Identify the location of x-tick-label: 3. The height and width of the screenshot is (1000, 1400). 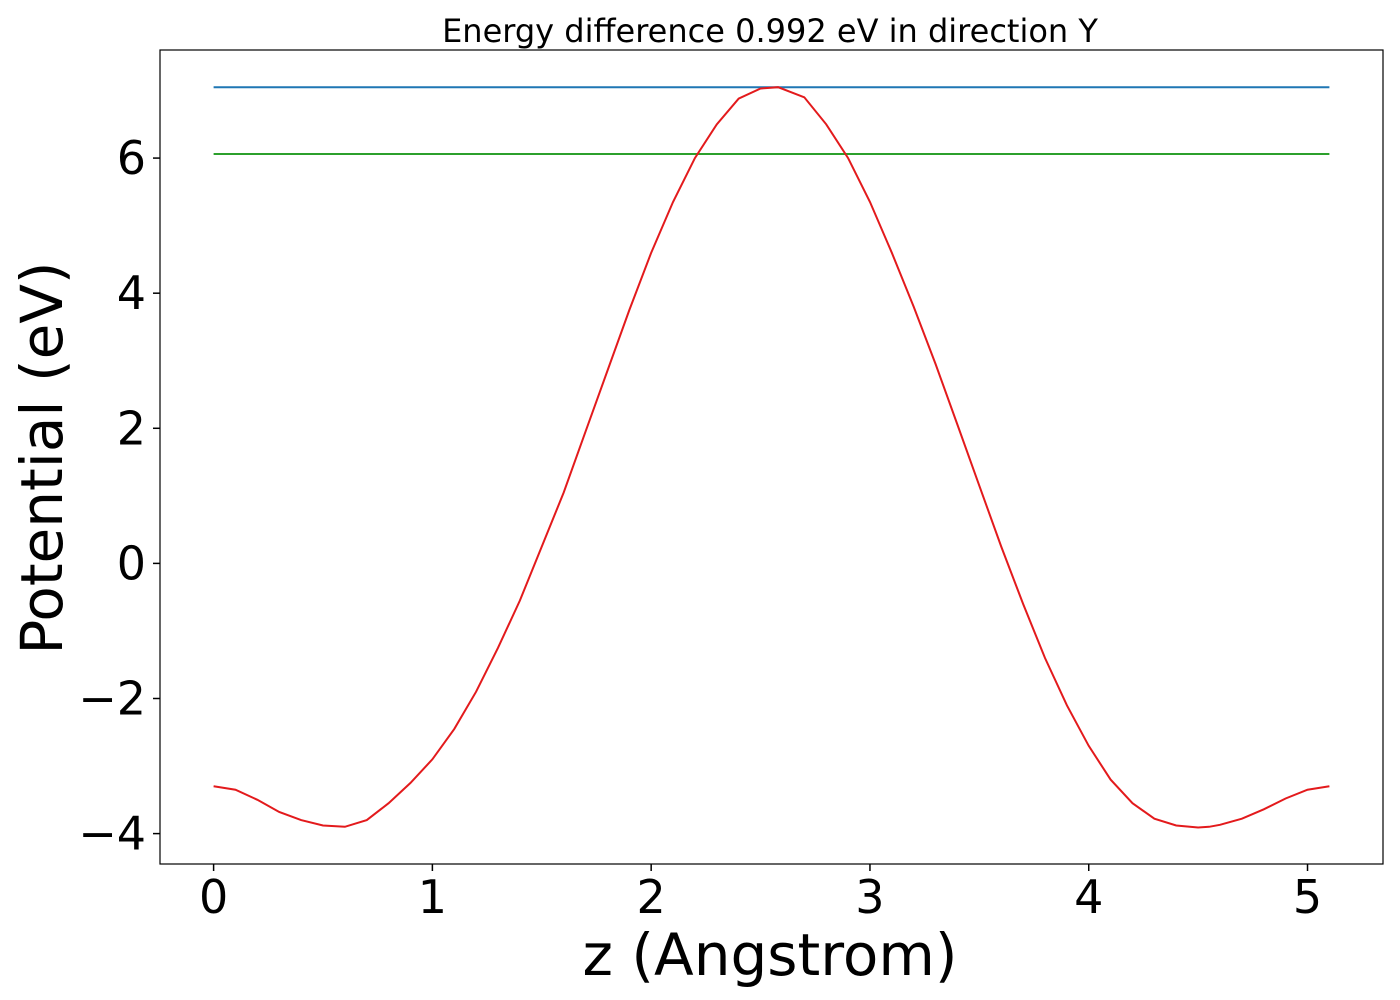
(869, 897).